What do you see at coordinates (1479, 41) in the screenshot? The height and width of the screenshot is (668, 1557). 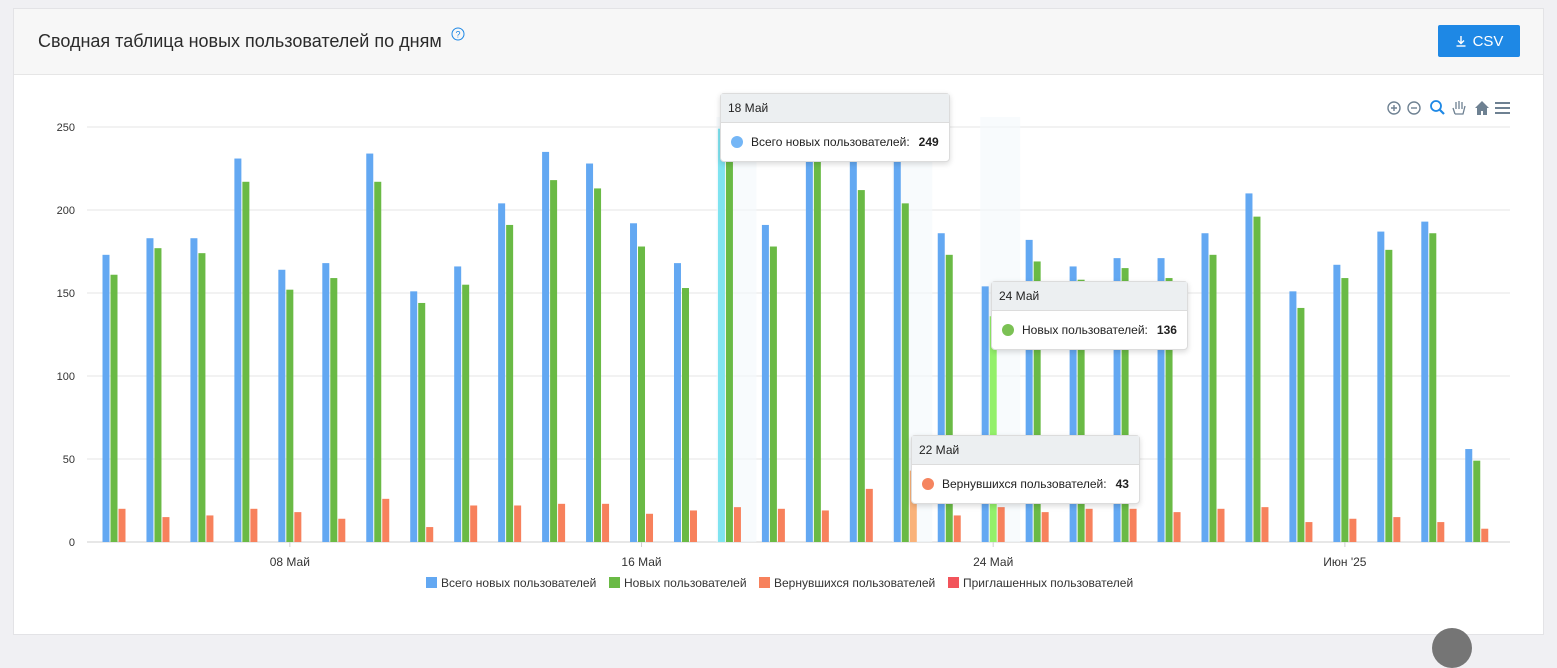 I see `csv-download-button: CSV` at bounding box center [1479, 41].